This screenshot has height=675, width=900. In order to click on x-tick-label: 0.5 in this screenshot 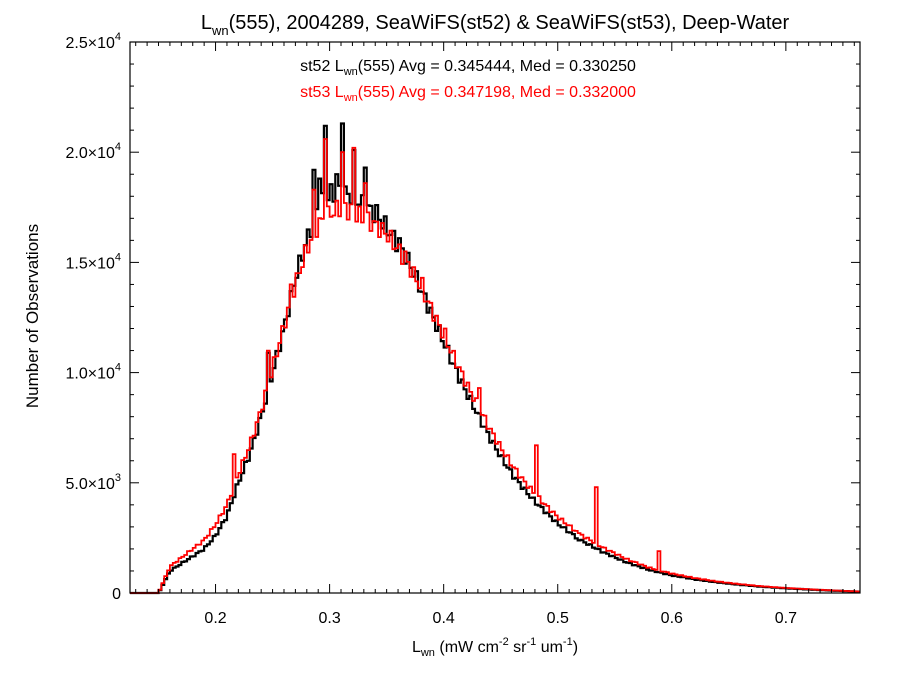, I will do `click(558, 618)`.